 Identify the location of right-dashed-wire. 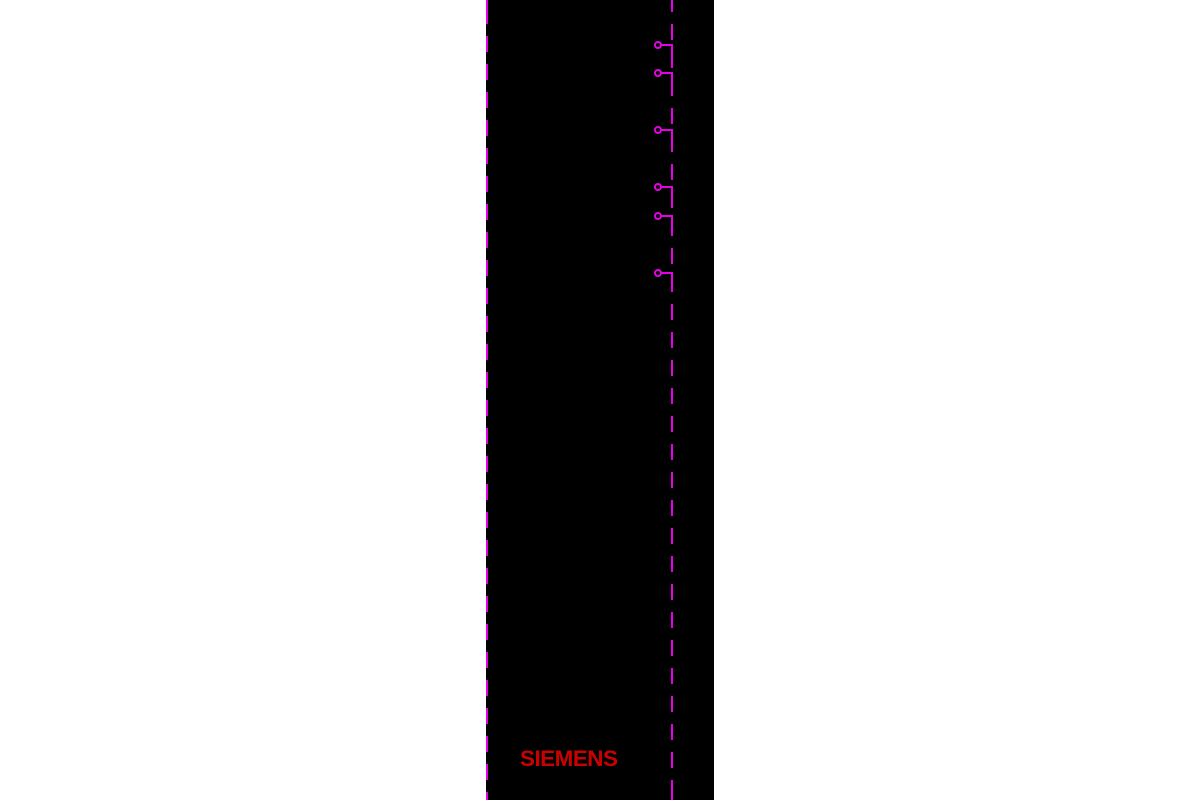
(672, 400).